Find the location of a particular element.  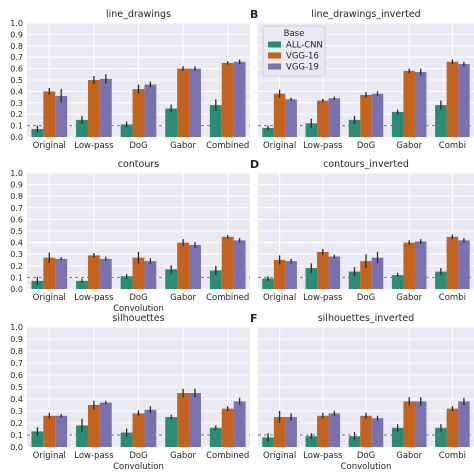

panel-title: line_drawings_inverted is located at coordinates (365, 14).